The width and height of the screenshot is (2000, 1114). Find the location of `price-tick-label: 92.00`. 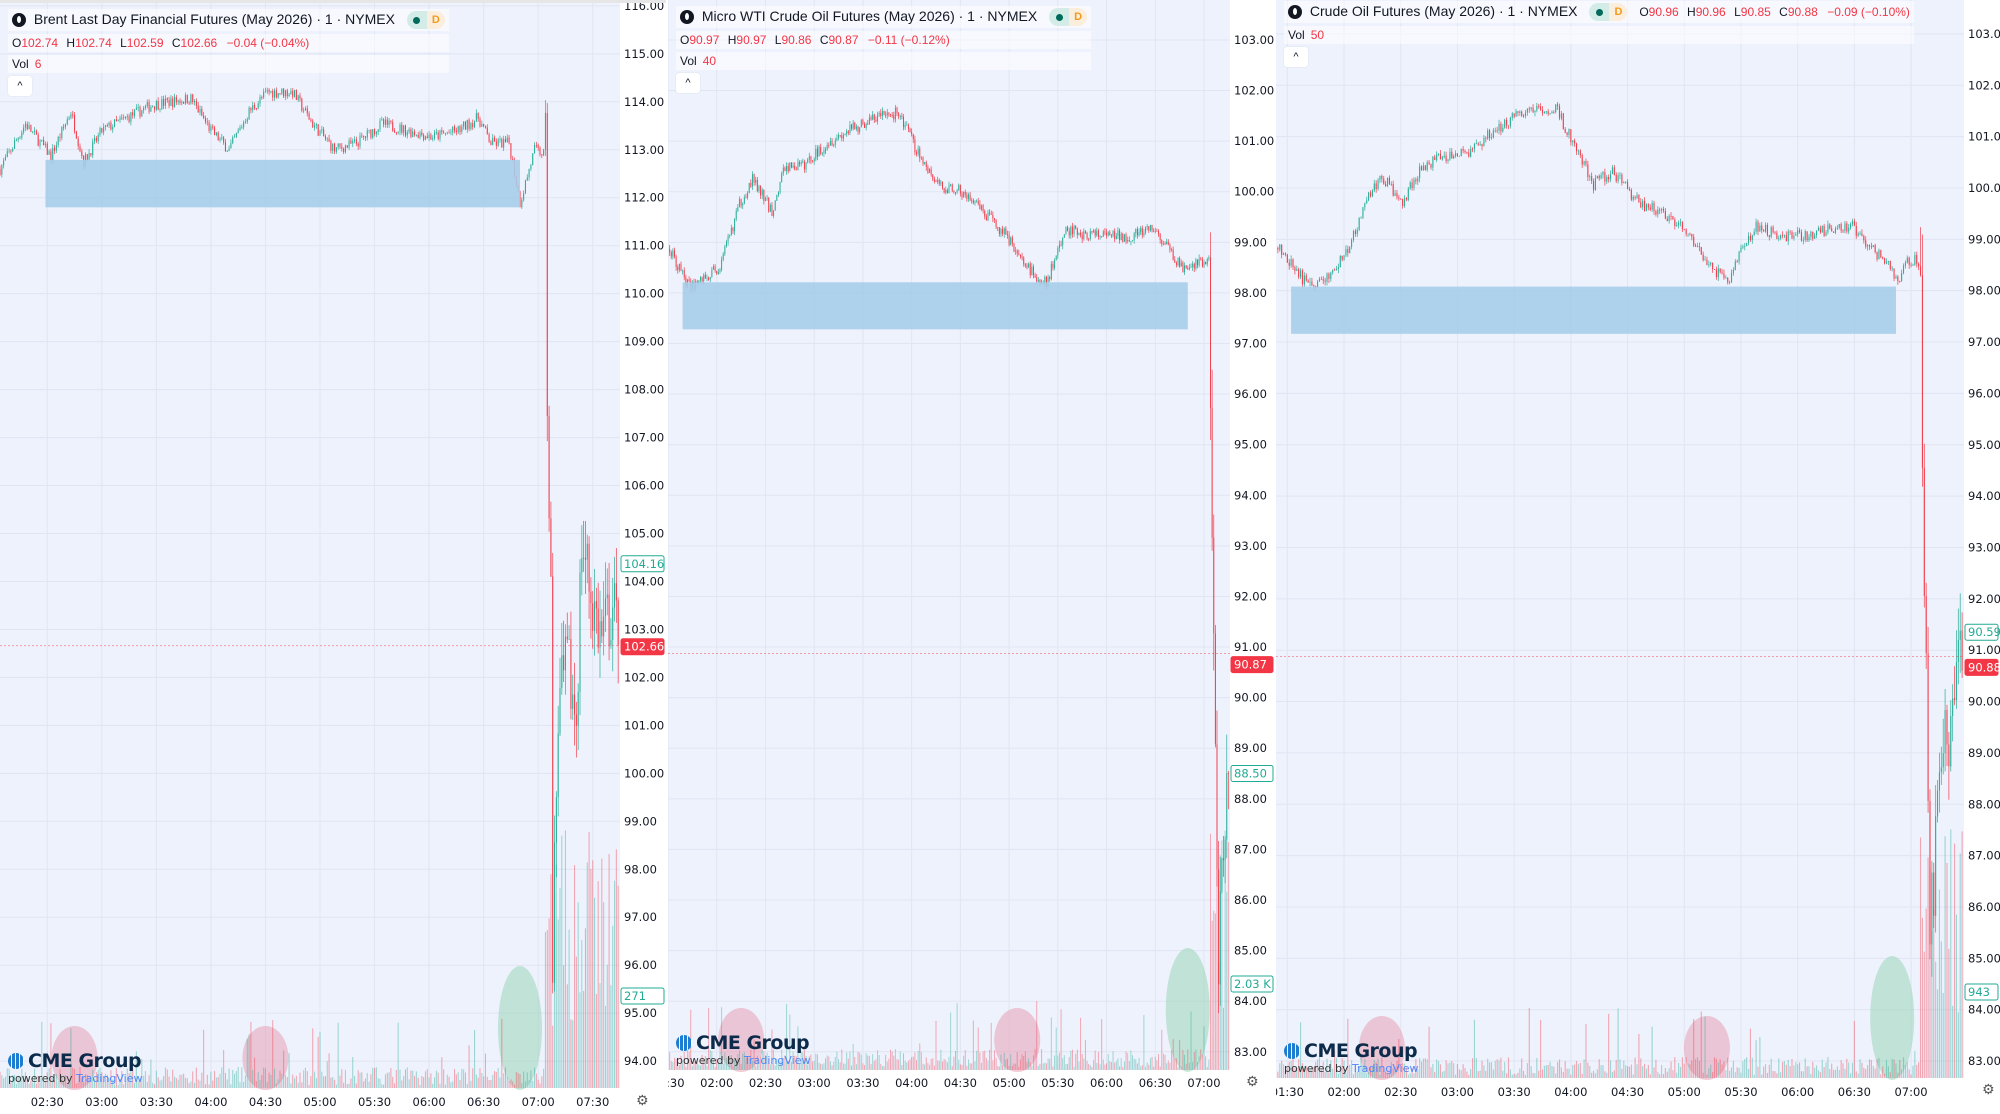

price-tick-label: 92.00 is located at coordinates (1984, 599).